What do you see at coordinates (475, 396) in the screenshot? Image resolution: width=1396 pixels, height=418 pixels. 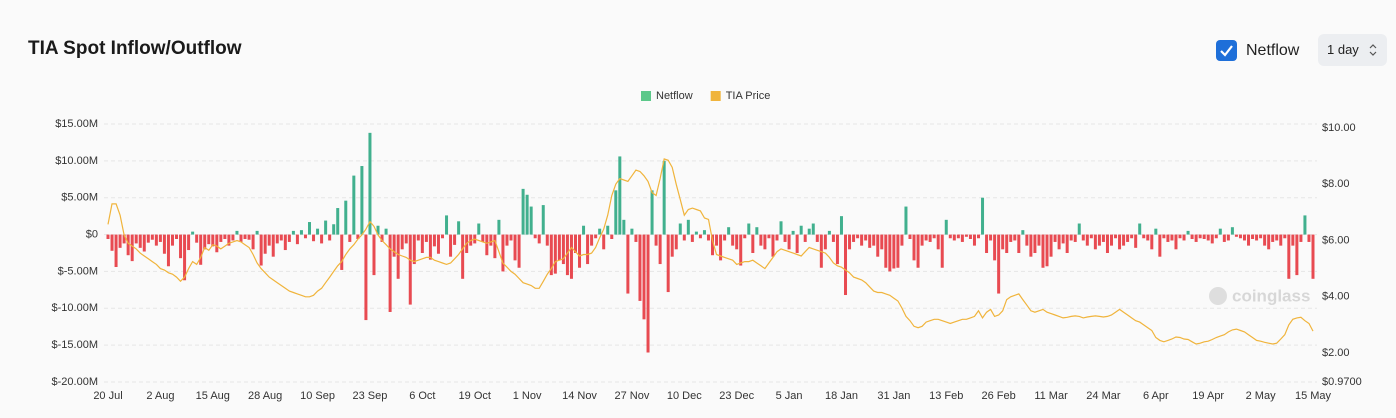 I see `x-tick-label: 19 Oct` at bounding box center [475, 396].